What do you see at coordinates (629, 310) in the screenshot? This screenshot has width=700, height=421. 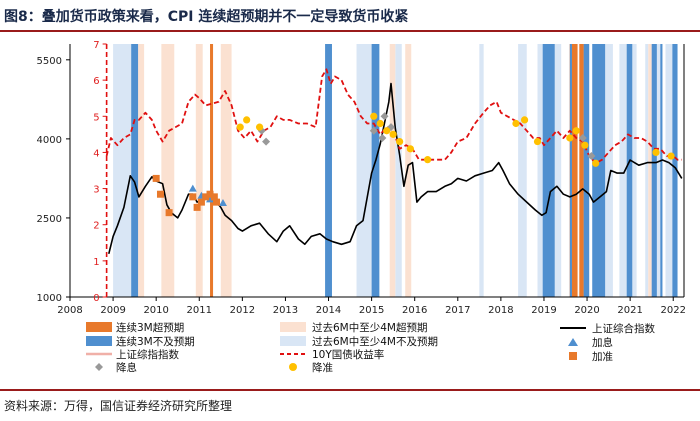 I see `x-tick-label: 2021` at bounding box center [629, 310].